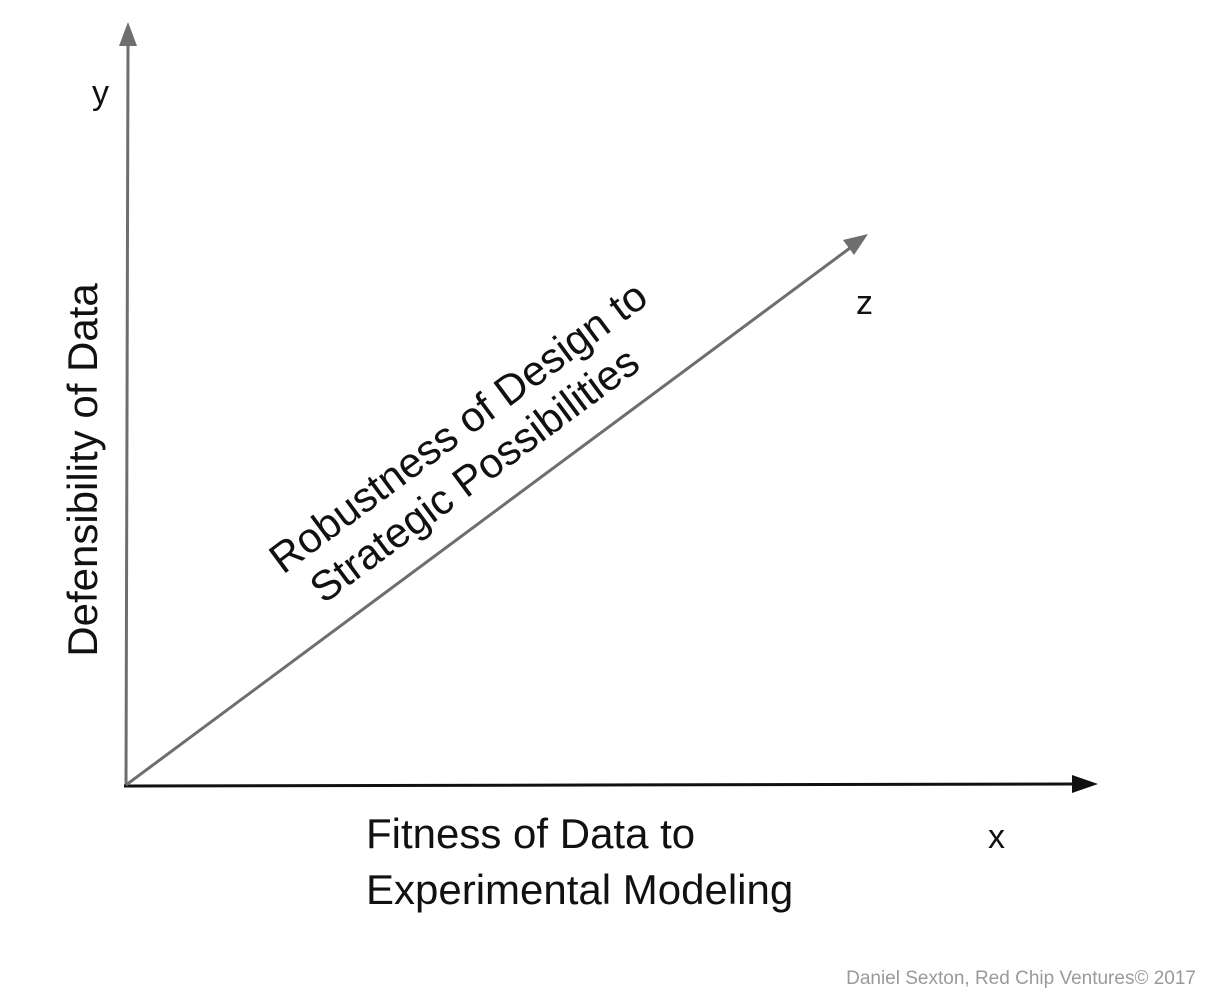  What do you see at coordinates (82, 470) in the screenshot?
I see `y-axis-label: Defensibility of Data` at bounding box center [82, 470].